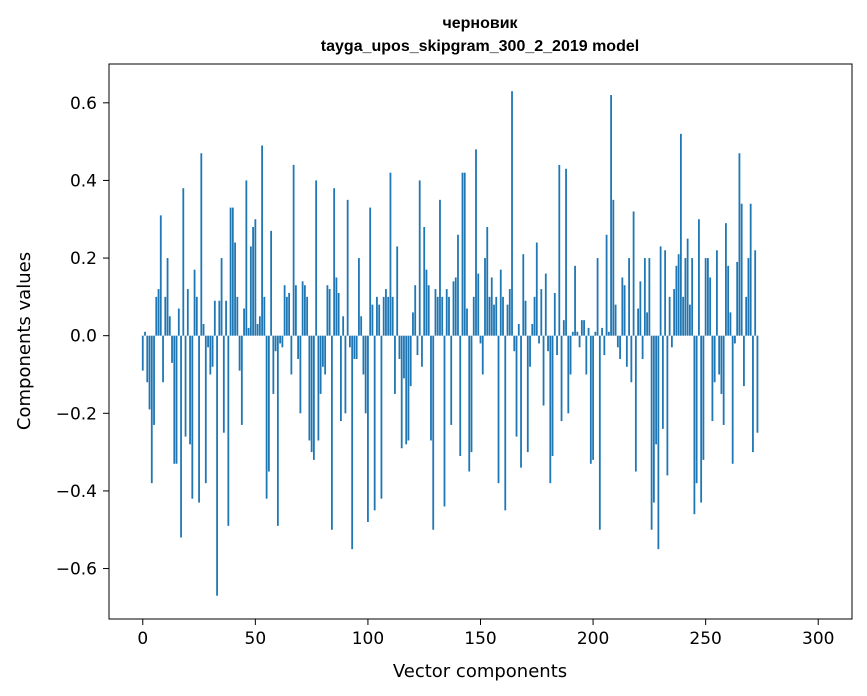 The width and height of the screenshot is (867, 696). What do you see at coordinates (256, 639) in the screenshot?
I see `x-tick-label: 50` at bounding box center [256, 639].